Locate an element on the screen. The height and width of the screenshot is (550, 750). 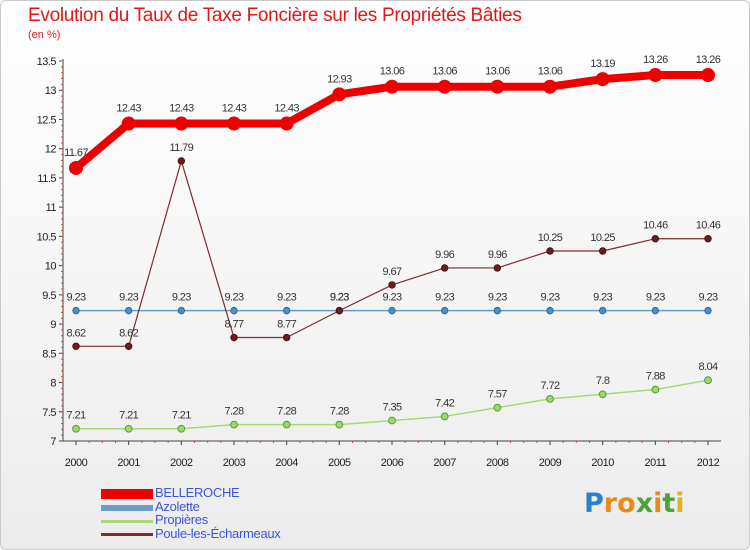
data-label: 7.72 is located at coordinates (549, 386).